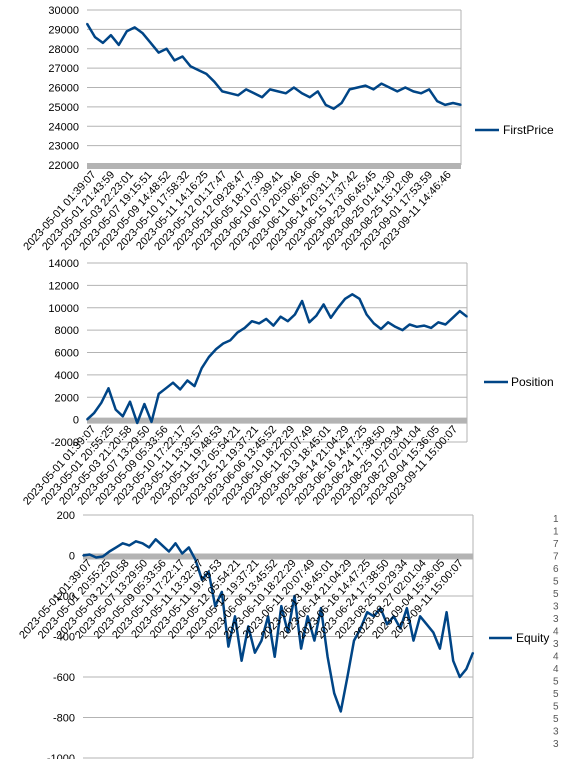 Image resolution: width=561 pixels, height=759 pixels. Describe the element at coordinates (65, 443) in the screenshot. I see `y-tick-label: -2000` at that location.